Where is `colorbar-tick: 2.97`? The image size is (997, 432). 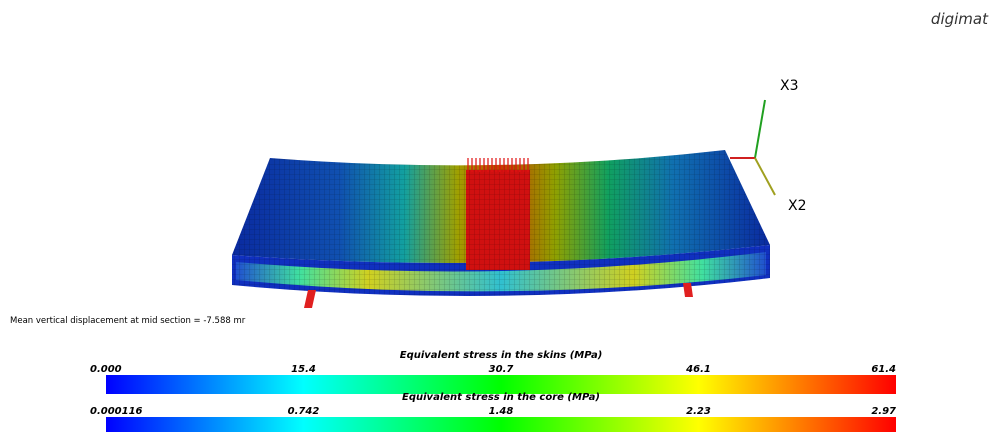
colorbar-tick: 2.97 is located at coordinates (883, 411).